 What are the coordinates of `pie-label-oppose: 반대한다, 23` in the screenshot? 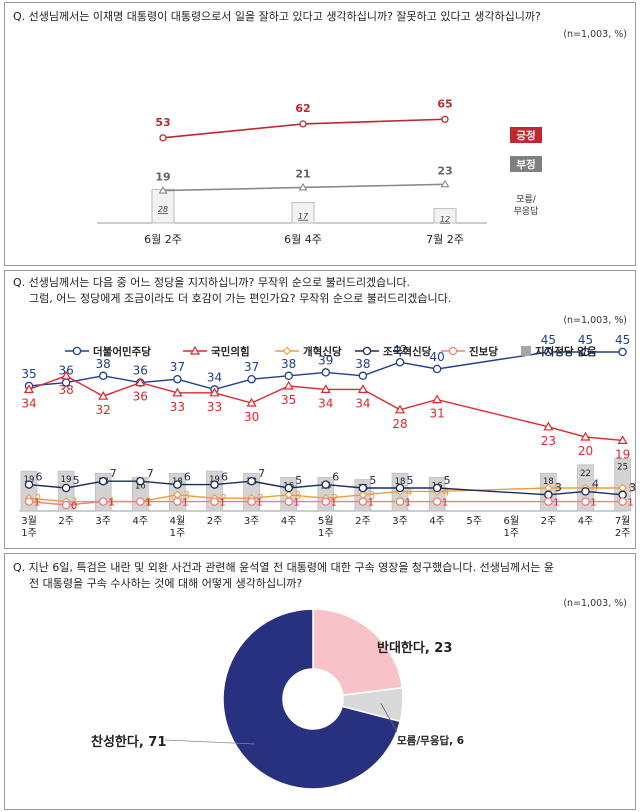 It's located at (414, 648).